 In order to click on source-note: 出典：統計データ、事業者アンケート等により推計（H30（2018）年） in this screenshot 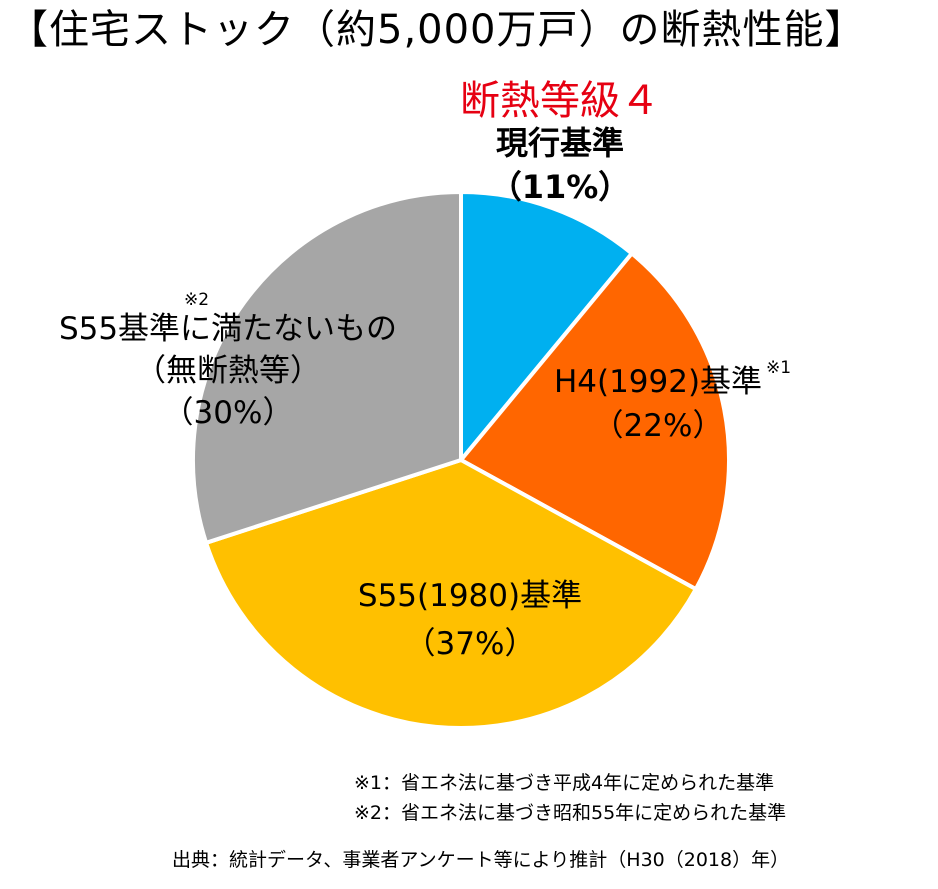, I will do `click(481, 860)`.